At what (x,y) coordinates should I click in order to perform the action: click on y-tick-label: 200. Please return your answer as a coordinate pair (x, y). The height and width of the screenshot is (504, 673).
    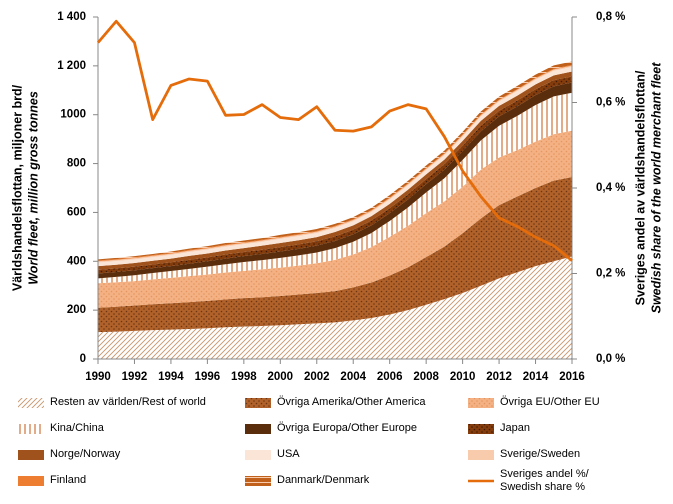
    Looking at the image, I should click on (76, 310).